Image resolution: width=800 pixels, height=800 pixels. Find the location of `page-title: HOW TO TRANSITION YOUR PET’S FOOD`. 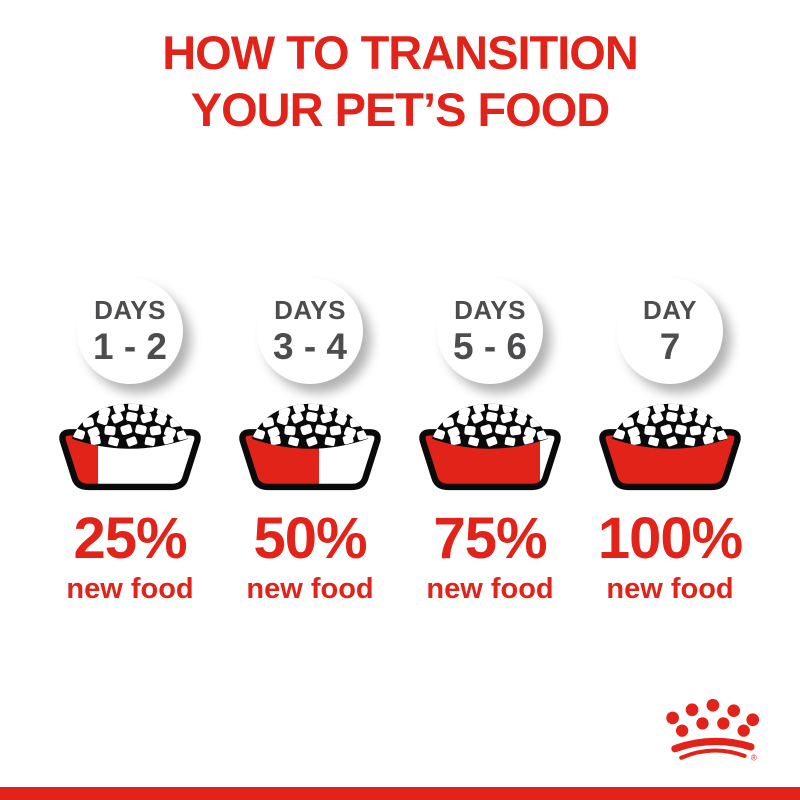

page-title: HOW TO TRANSITION YOUR PET’S FOOD is located at coordinates (400, 81).